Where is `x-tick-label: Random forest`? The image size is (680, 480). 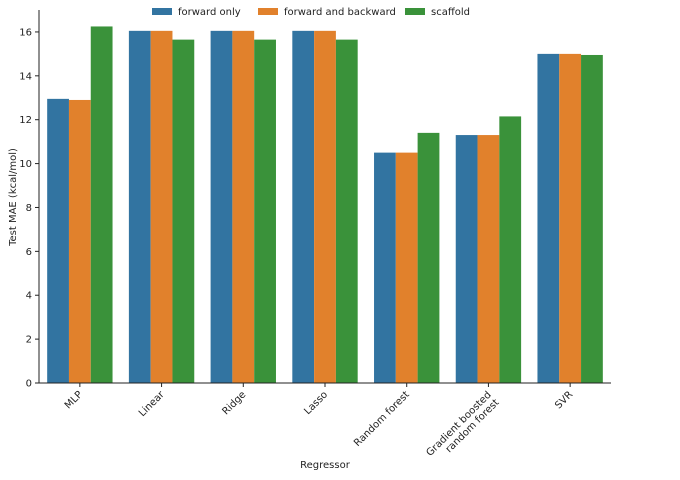
x-tick-label: Random forest is located at coordinates (382, 419).